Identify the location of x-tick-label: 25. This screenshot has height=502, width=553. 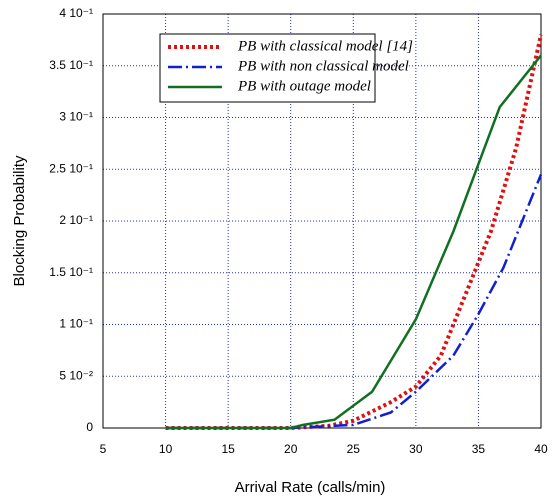
(354, 449).